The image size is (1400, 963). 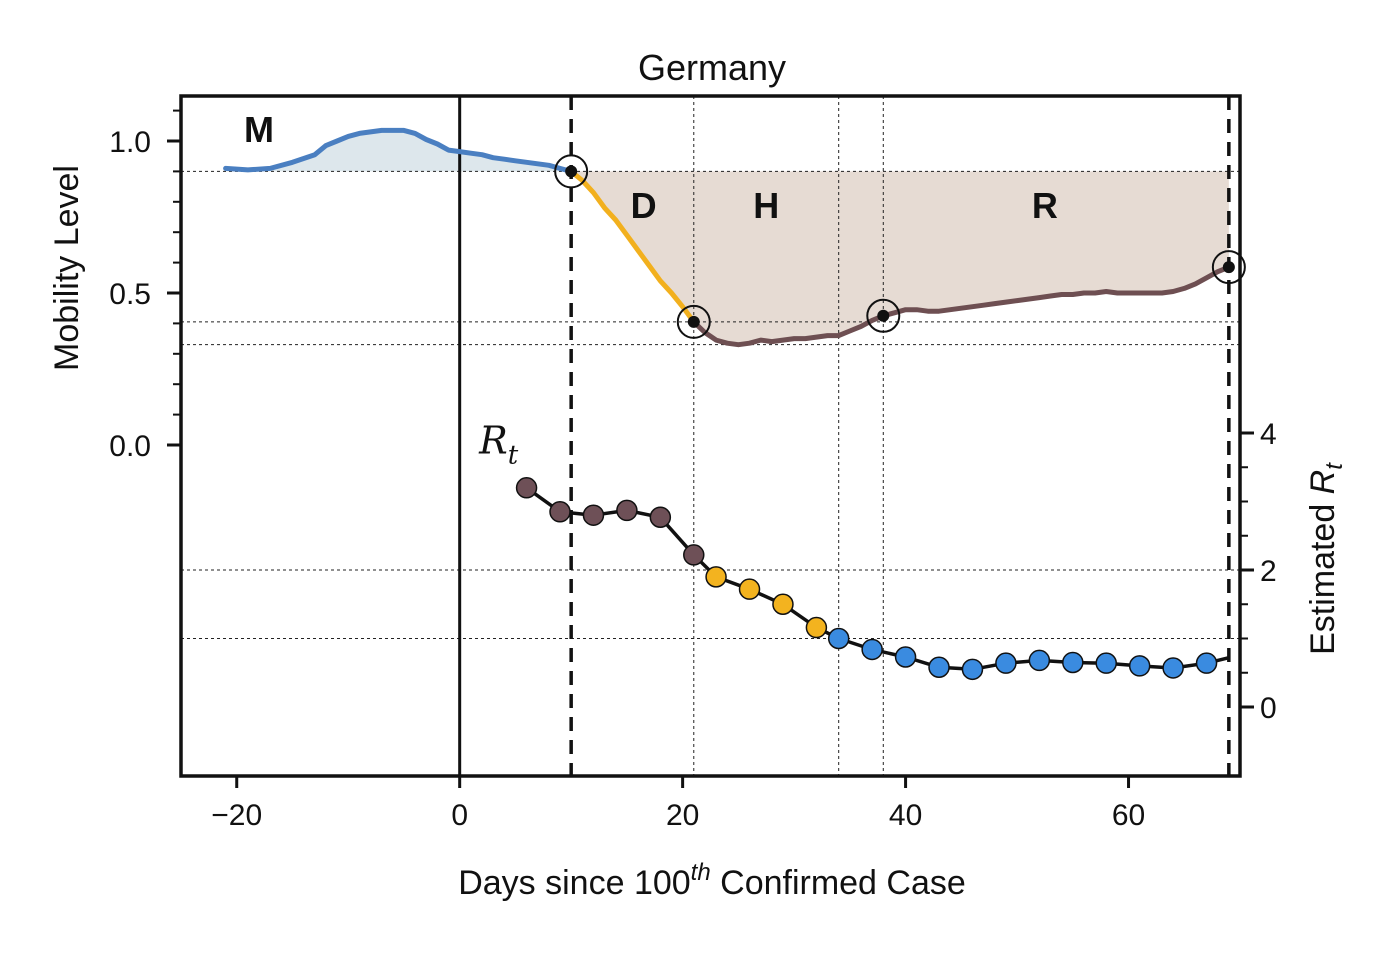 I want to click on phase-label-H: H, so click(x=766, y=205).